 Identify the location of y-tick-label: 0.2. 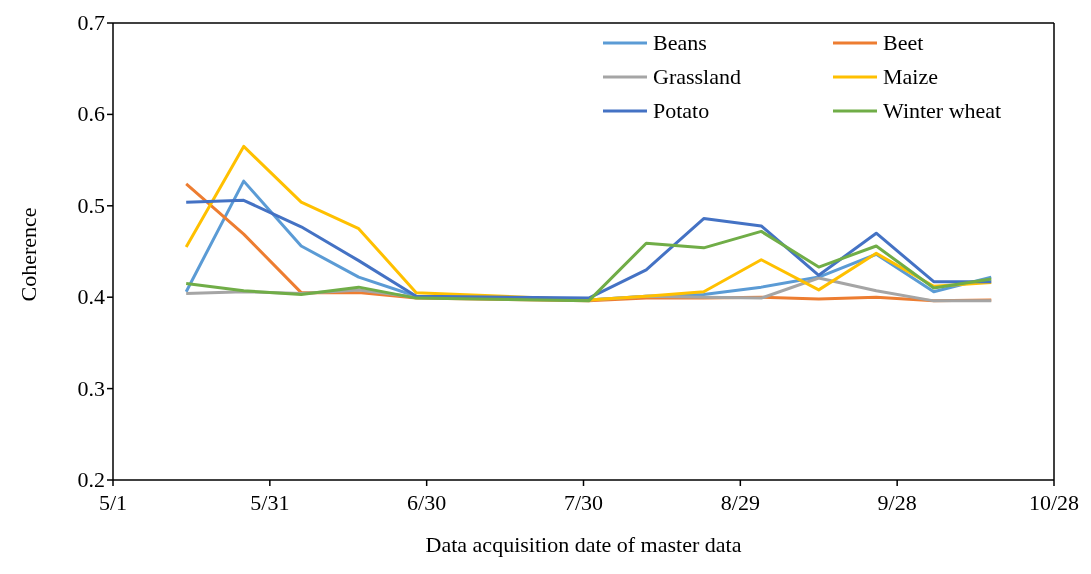
(91, 479).